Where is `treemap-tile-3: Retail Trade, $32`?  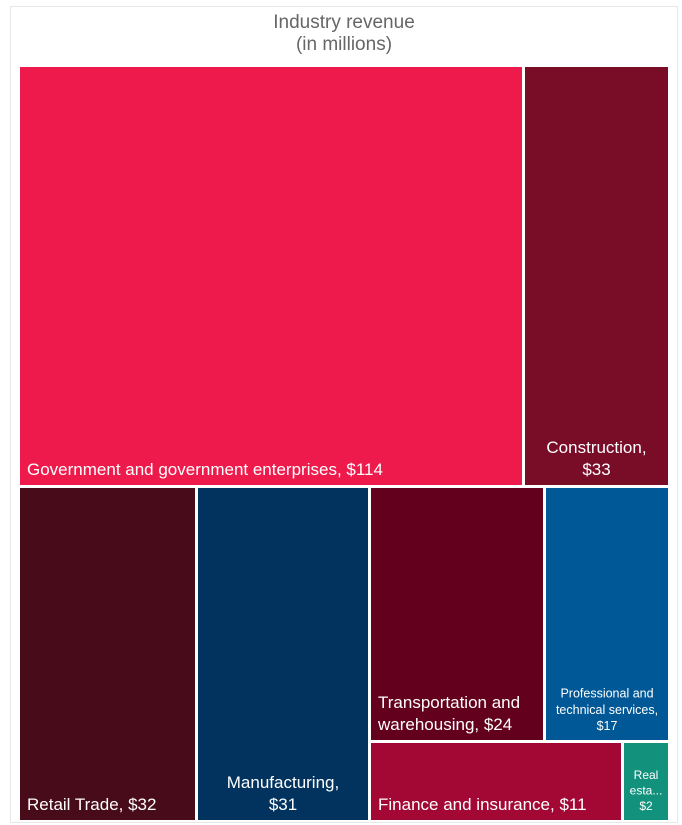
treemap-tile-3: Retail Trade, $32 is located at coordinates (107, 654).